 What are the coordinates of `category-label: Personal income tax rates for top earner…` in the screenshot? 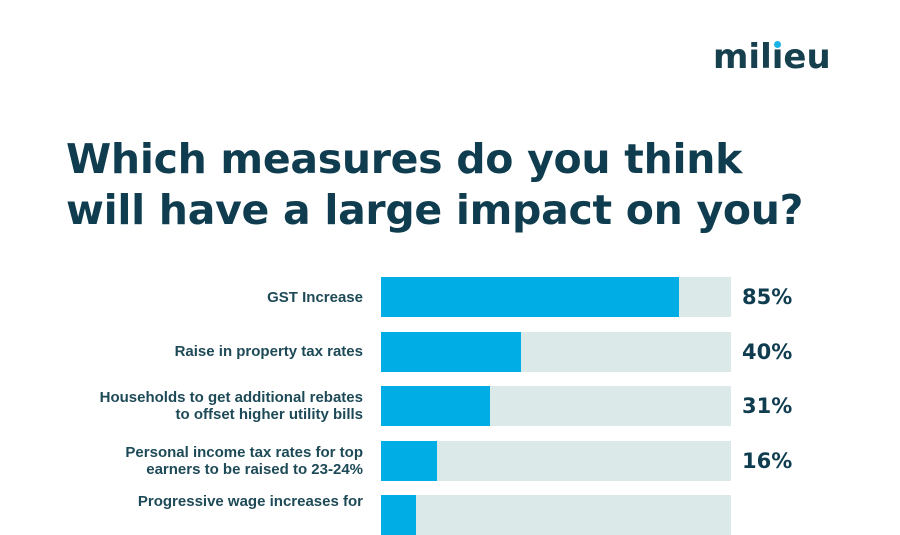 It's located at (244, 460).